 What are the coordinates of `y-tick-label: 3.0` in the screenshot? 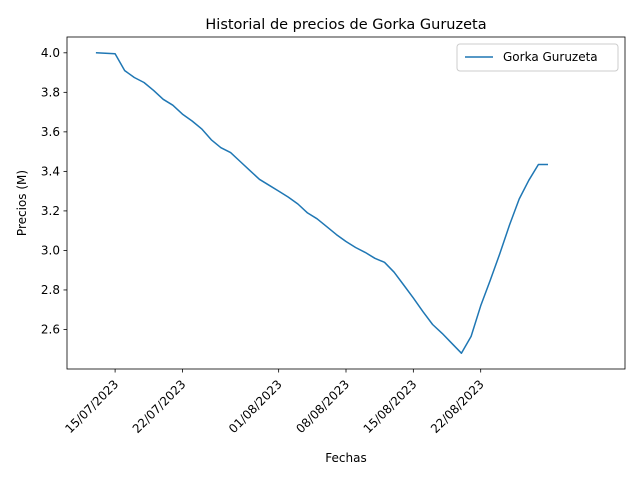 It's located at (50, 250).